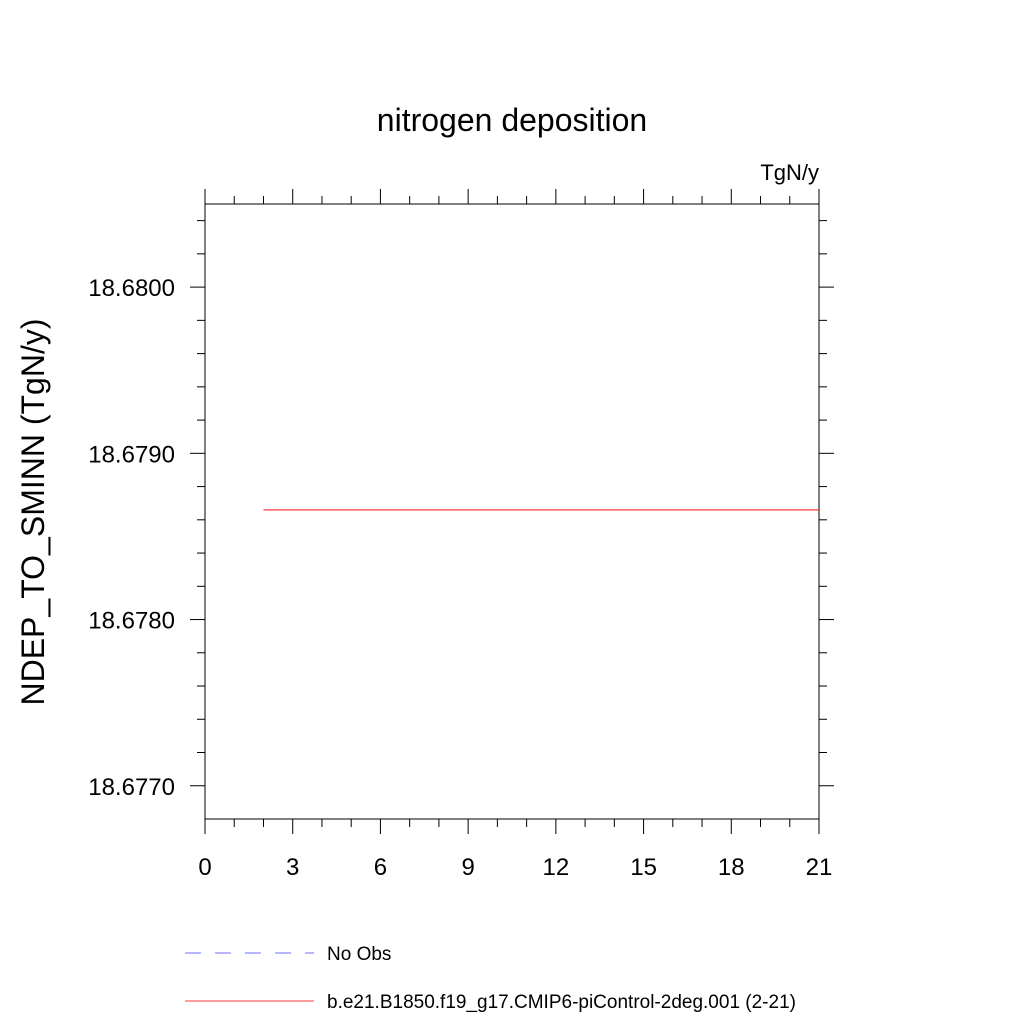  What do you see at coordinates (819, 867) in the screenshot?
I see `x-tick-label: 21` at bounding box center [819, 867].